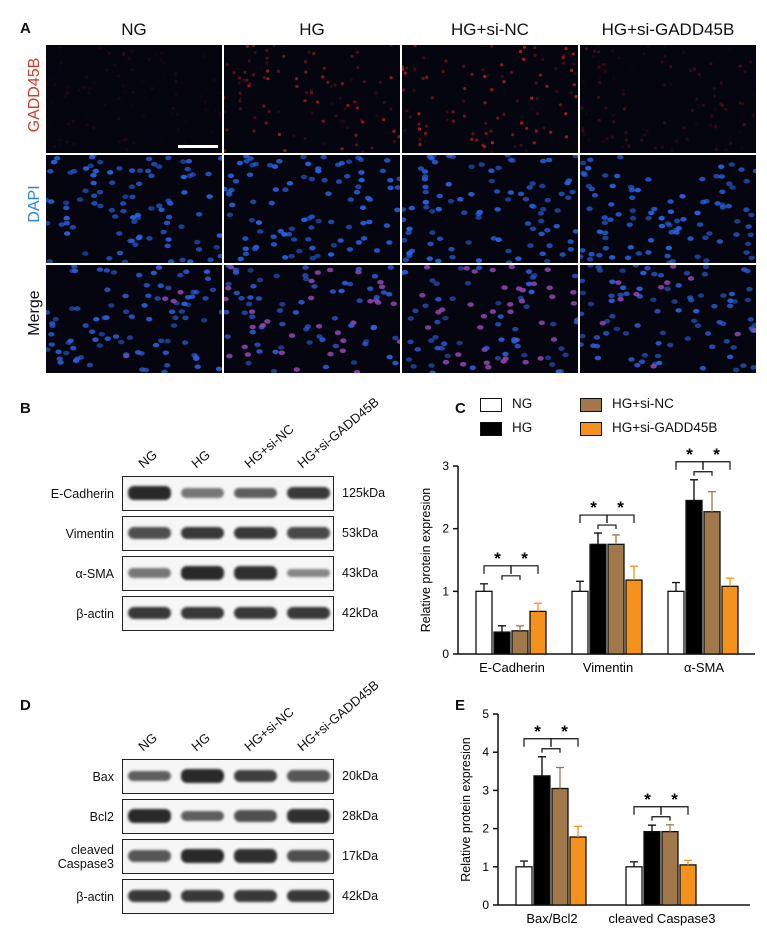 The image size is (767, 937). I want to click on y-axis-label: Relative protein expresion, so click(426, 560).